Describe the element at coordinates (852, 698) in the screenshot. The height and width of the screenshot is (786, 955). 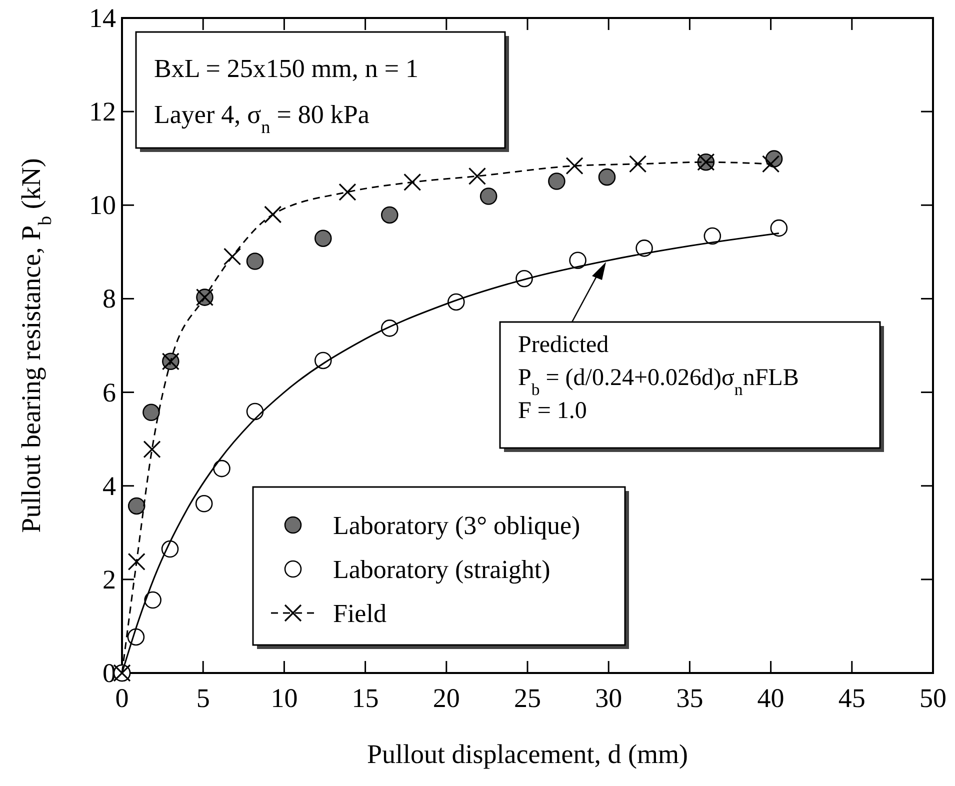
I see `x-tick-label: 45` at that location.